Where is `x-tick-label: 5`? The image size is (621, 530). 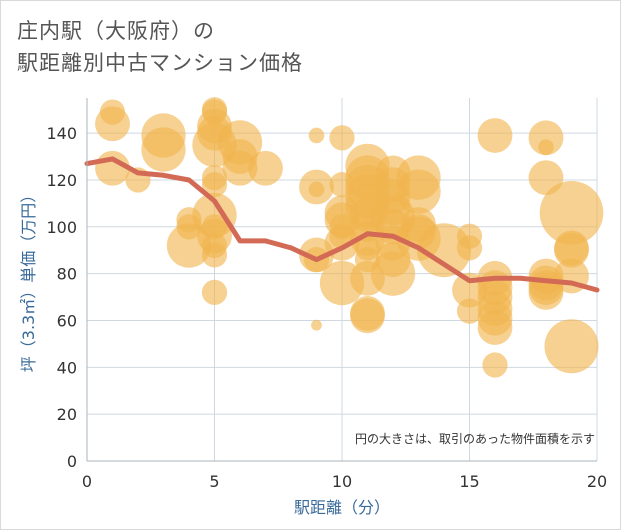 x-tick-label: 5 is located at coordinates (214, 481).